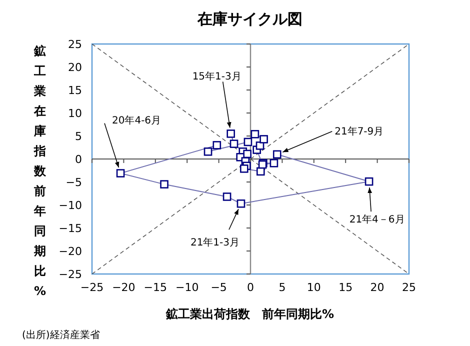 The height and width of the screenshot is (346, 470). Describe the element at coordinates (218, 287) in the screenshot. I see `x-tick-label: −5` at that location.